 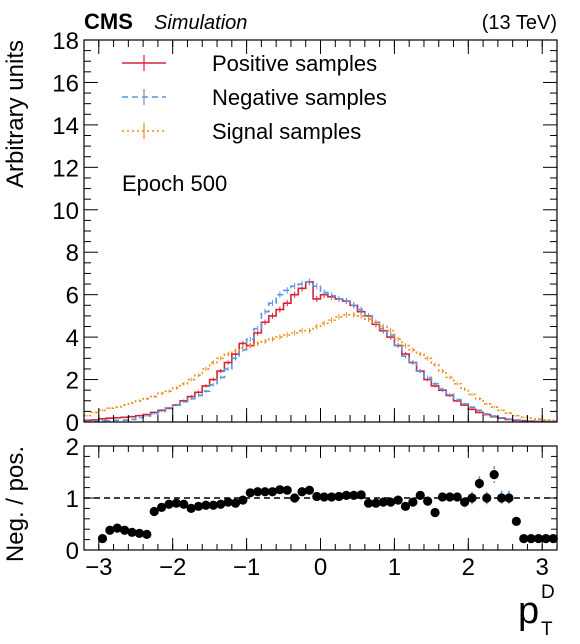 I want to click on series-signal-samples, so click(x=320, y=366).